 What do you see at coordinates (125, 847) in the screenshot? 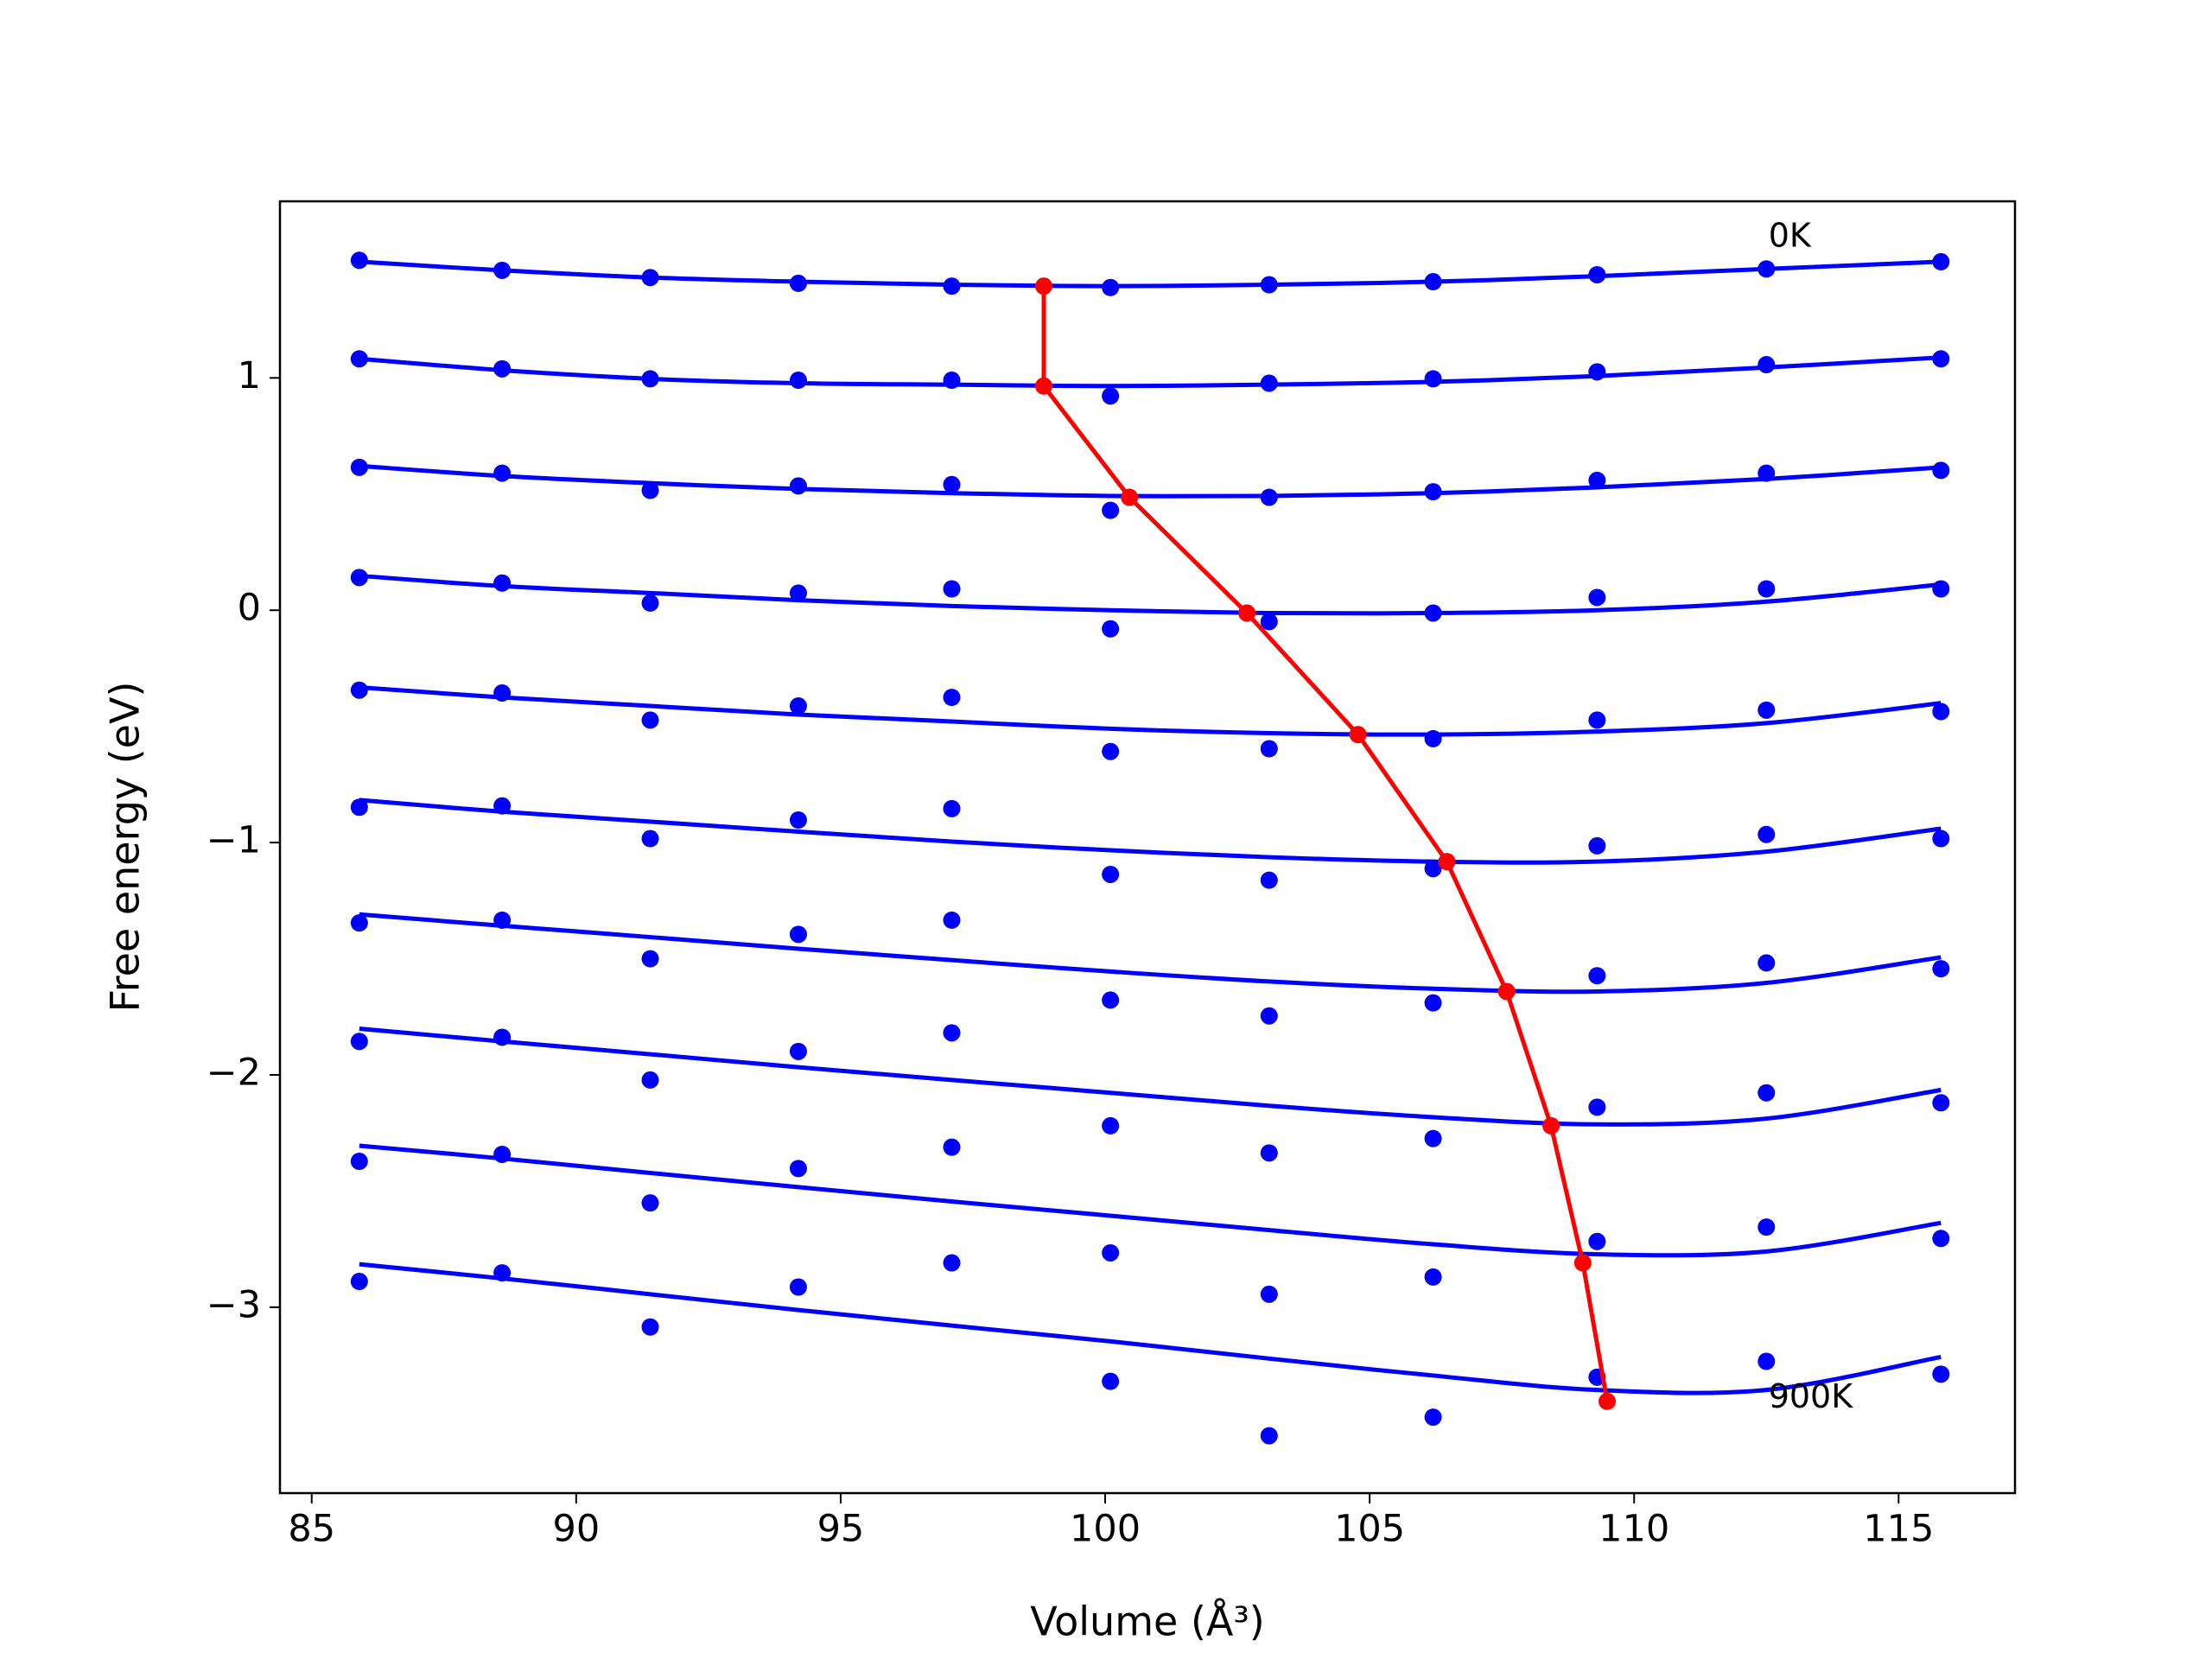
I see `y-axis-label: Free energy (eV)` at bounding box center [125, 847].